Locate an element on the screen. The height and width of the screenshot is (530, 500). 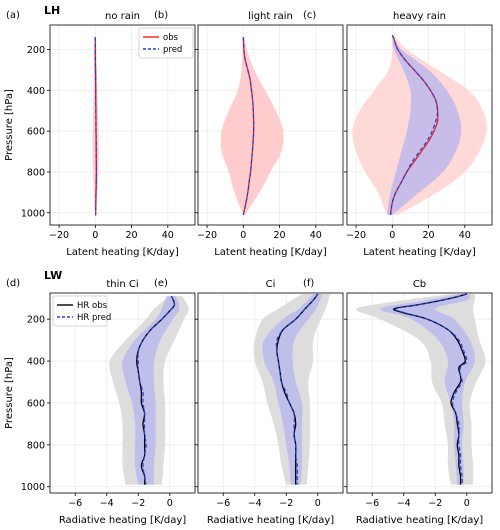
legend: HR obs HR pred is located at coordinates (81, 311).